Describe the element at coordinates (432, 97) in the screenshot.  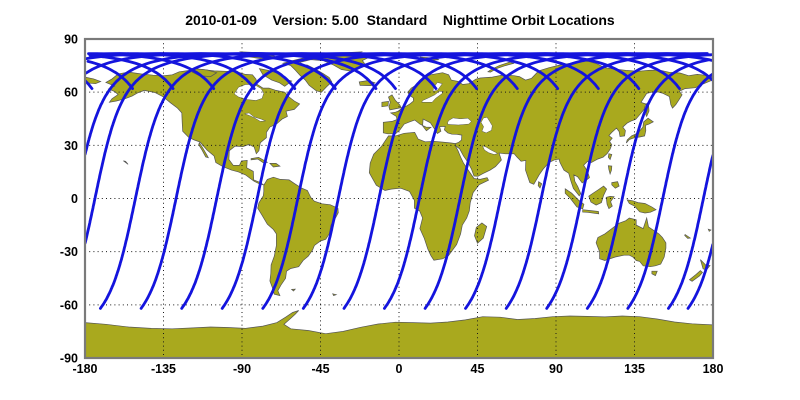
I see `water-baltic-sea` at that location.